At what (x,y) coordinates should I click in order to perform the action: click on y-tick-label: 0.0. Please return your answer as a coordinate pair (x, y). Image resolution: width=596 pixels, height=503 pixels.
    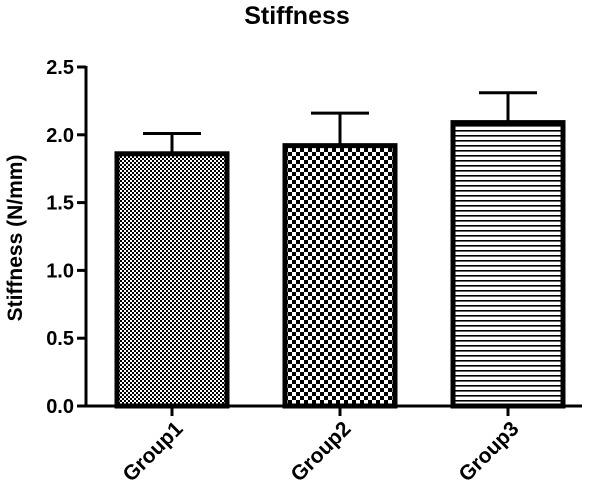
    Looking at the image, I should click on (60, 407).